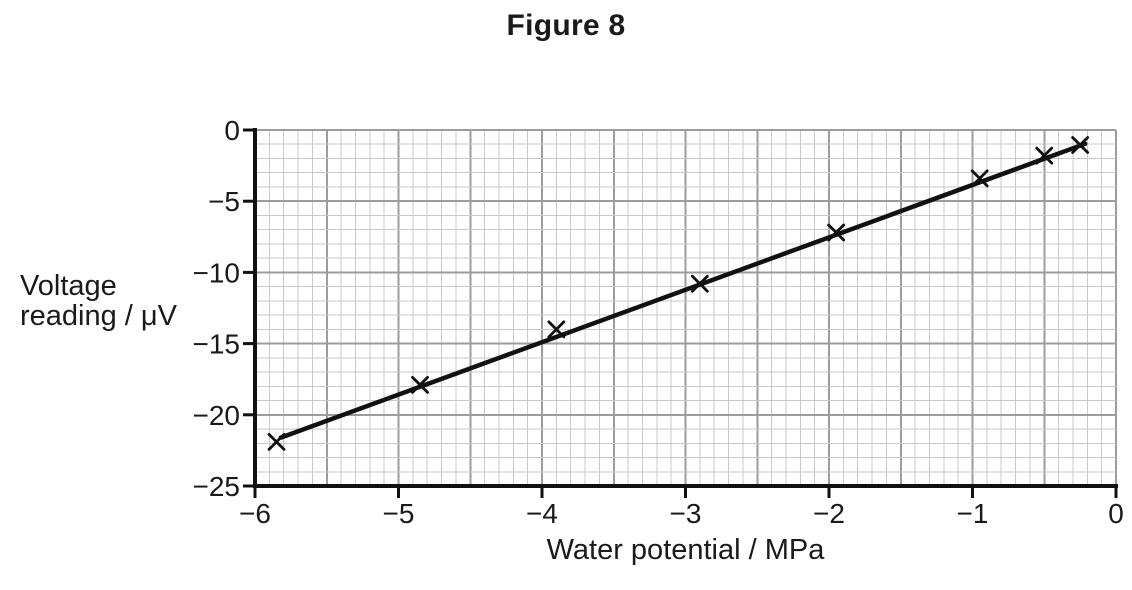  What do you see at coordinates (973, 513) in the screenshot?
I see `x-tick-label: −1` at bounding box center [973, 513].